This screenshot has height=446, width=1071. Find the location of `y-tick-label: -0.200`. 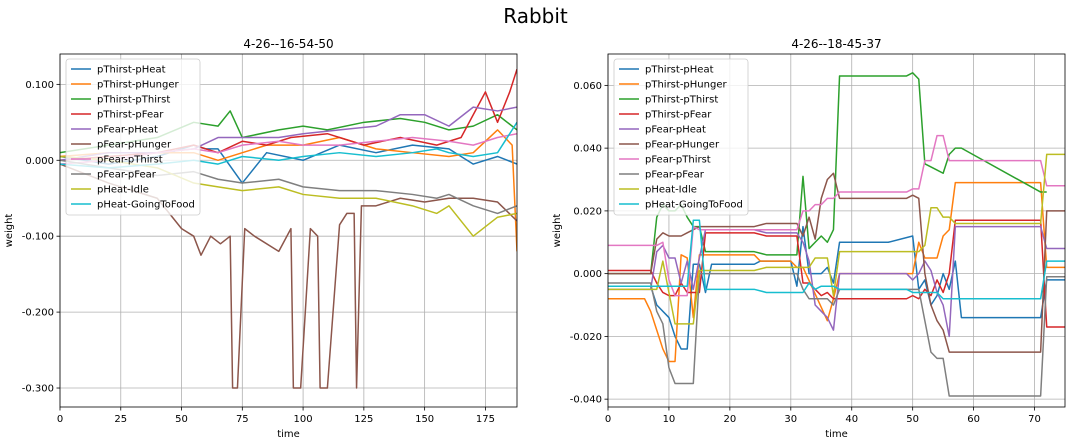

y-tick-label: -0.200 is located at coordinates (38, 313).